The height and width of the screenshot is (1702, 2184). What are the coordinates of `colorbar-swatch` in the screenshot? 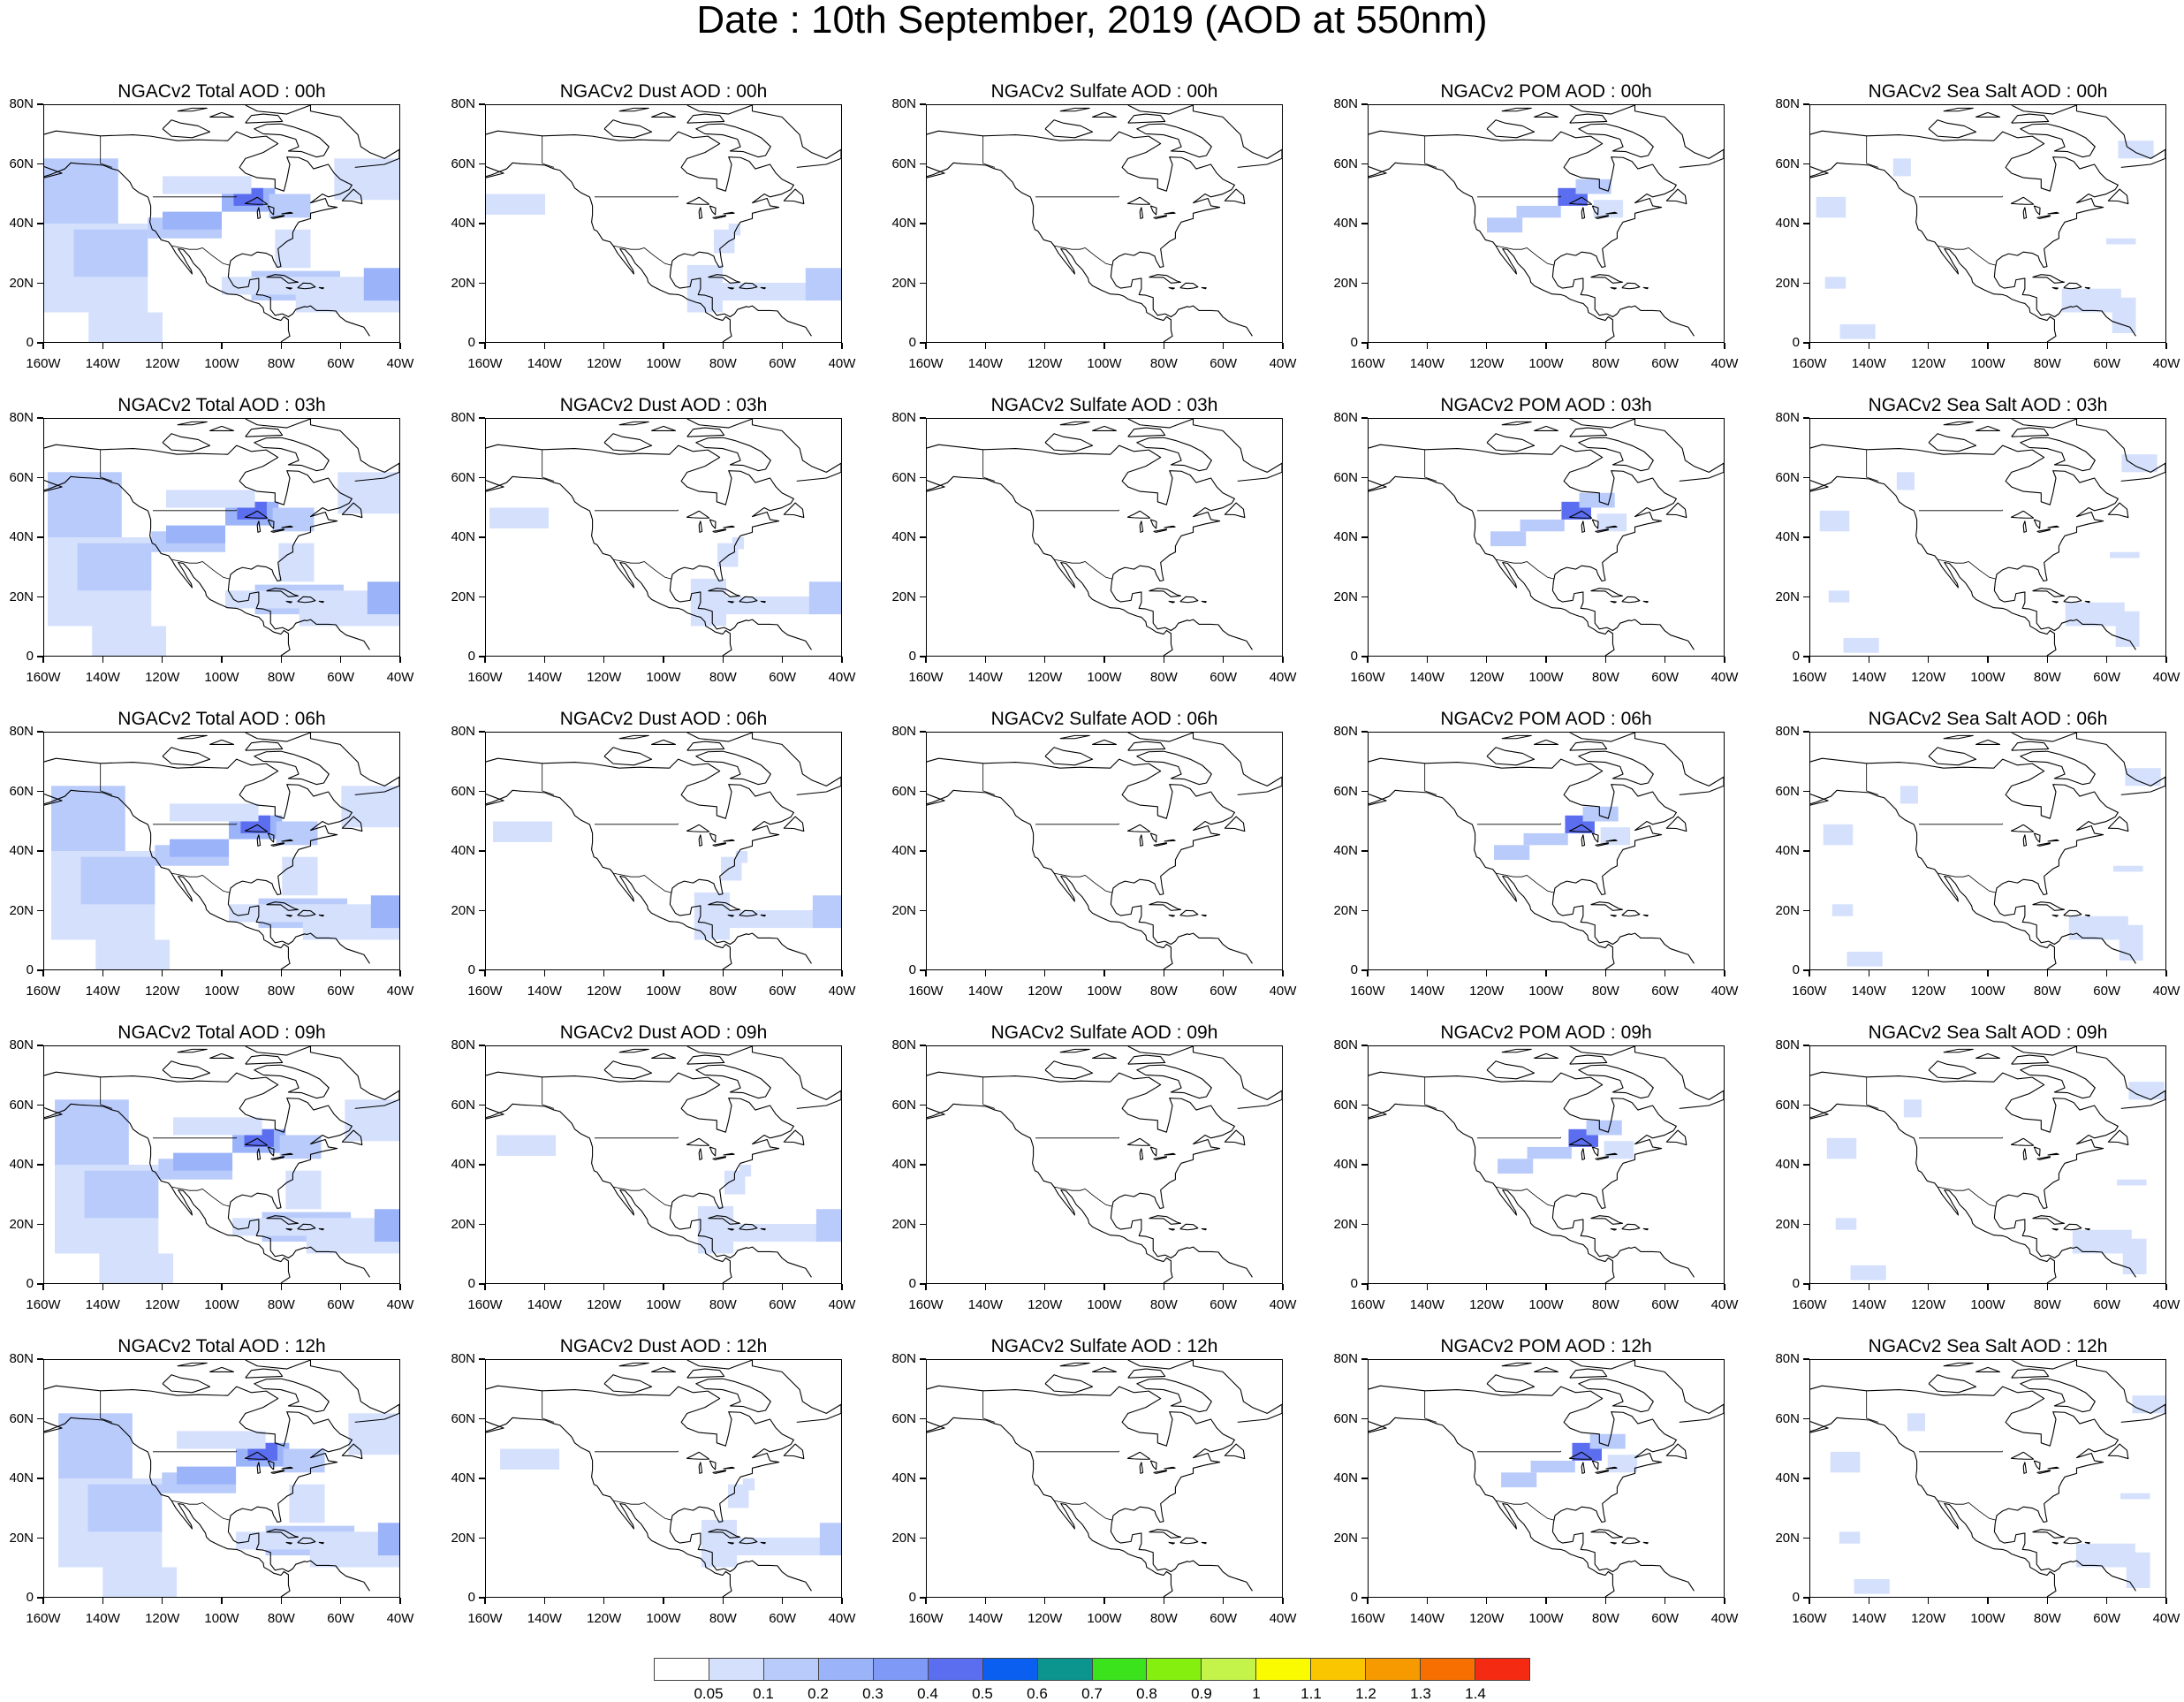 It's located at (1394, 1669).